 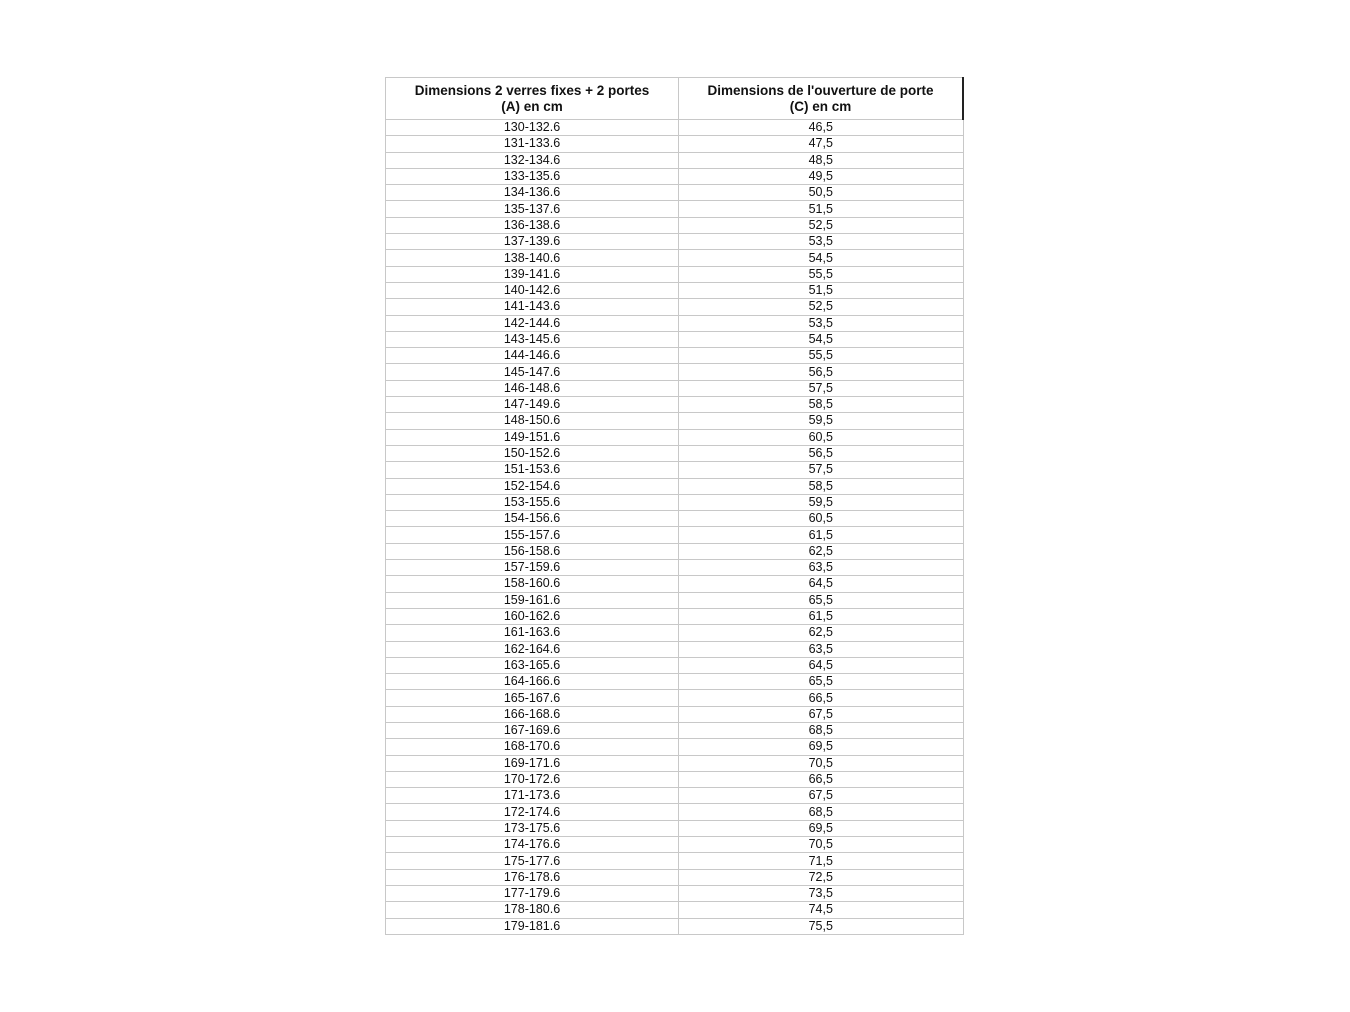 I want to click on table-row: 177-179.6 73,5, so click(x=674, y=893).